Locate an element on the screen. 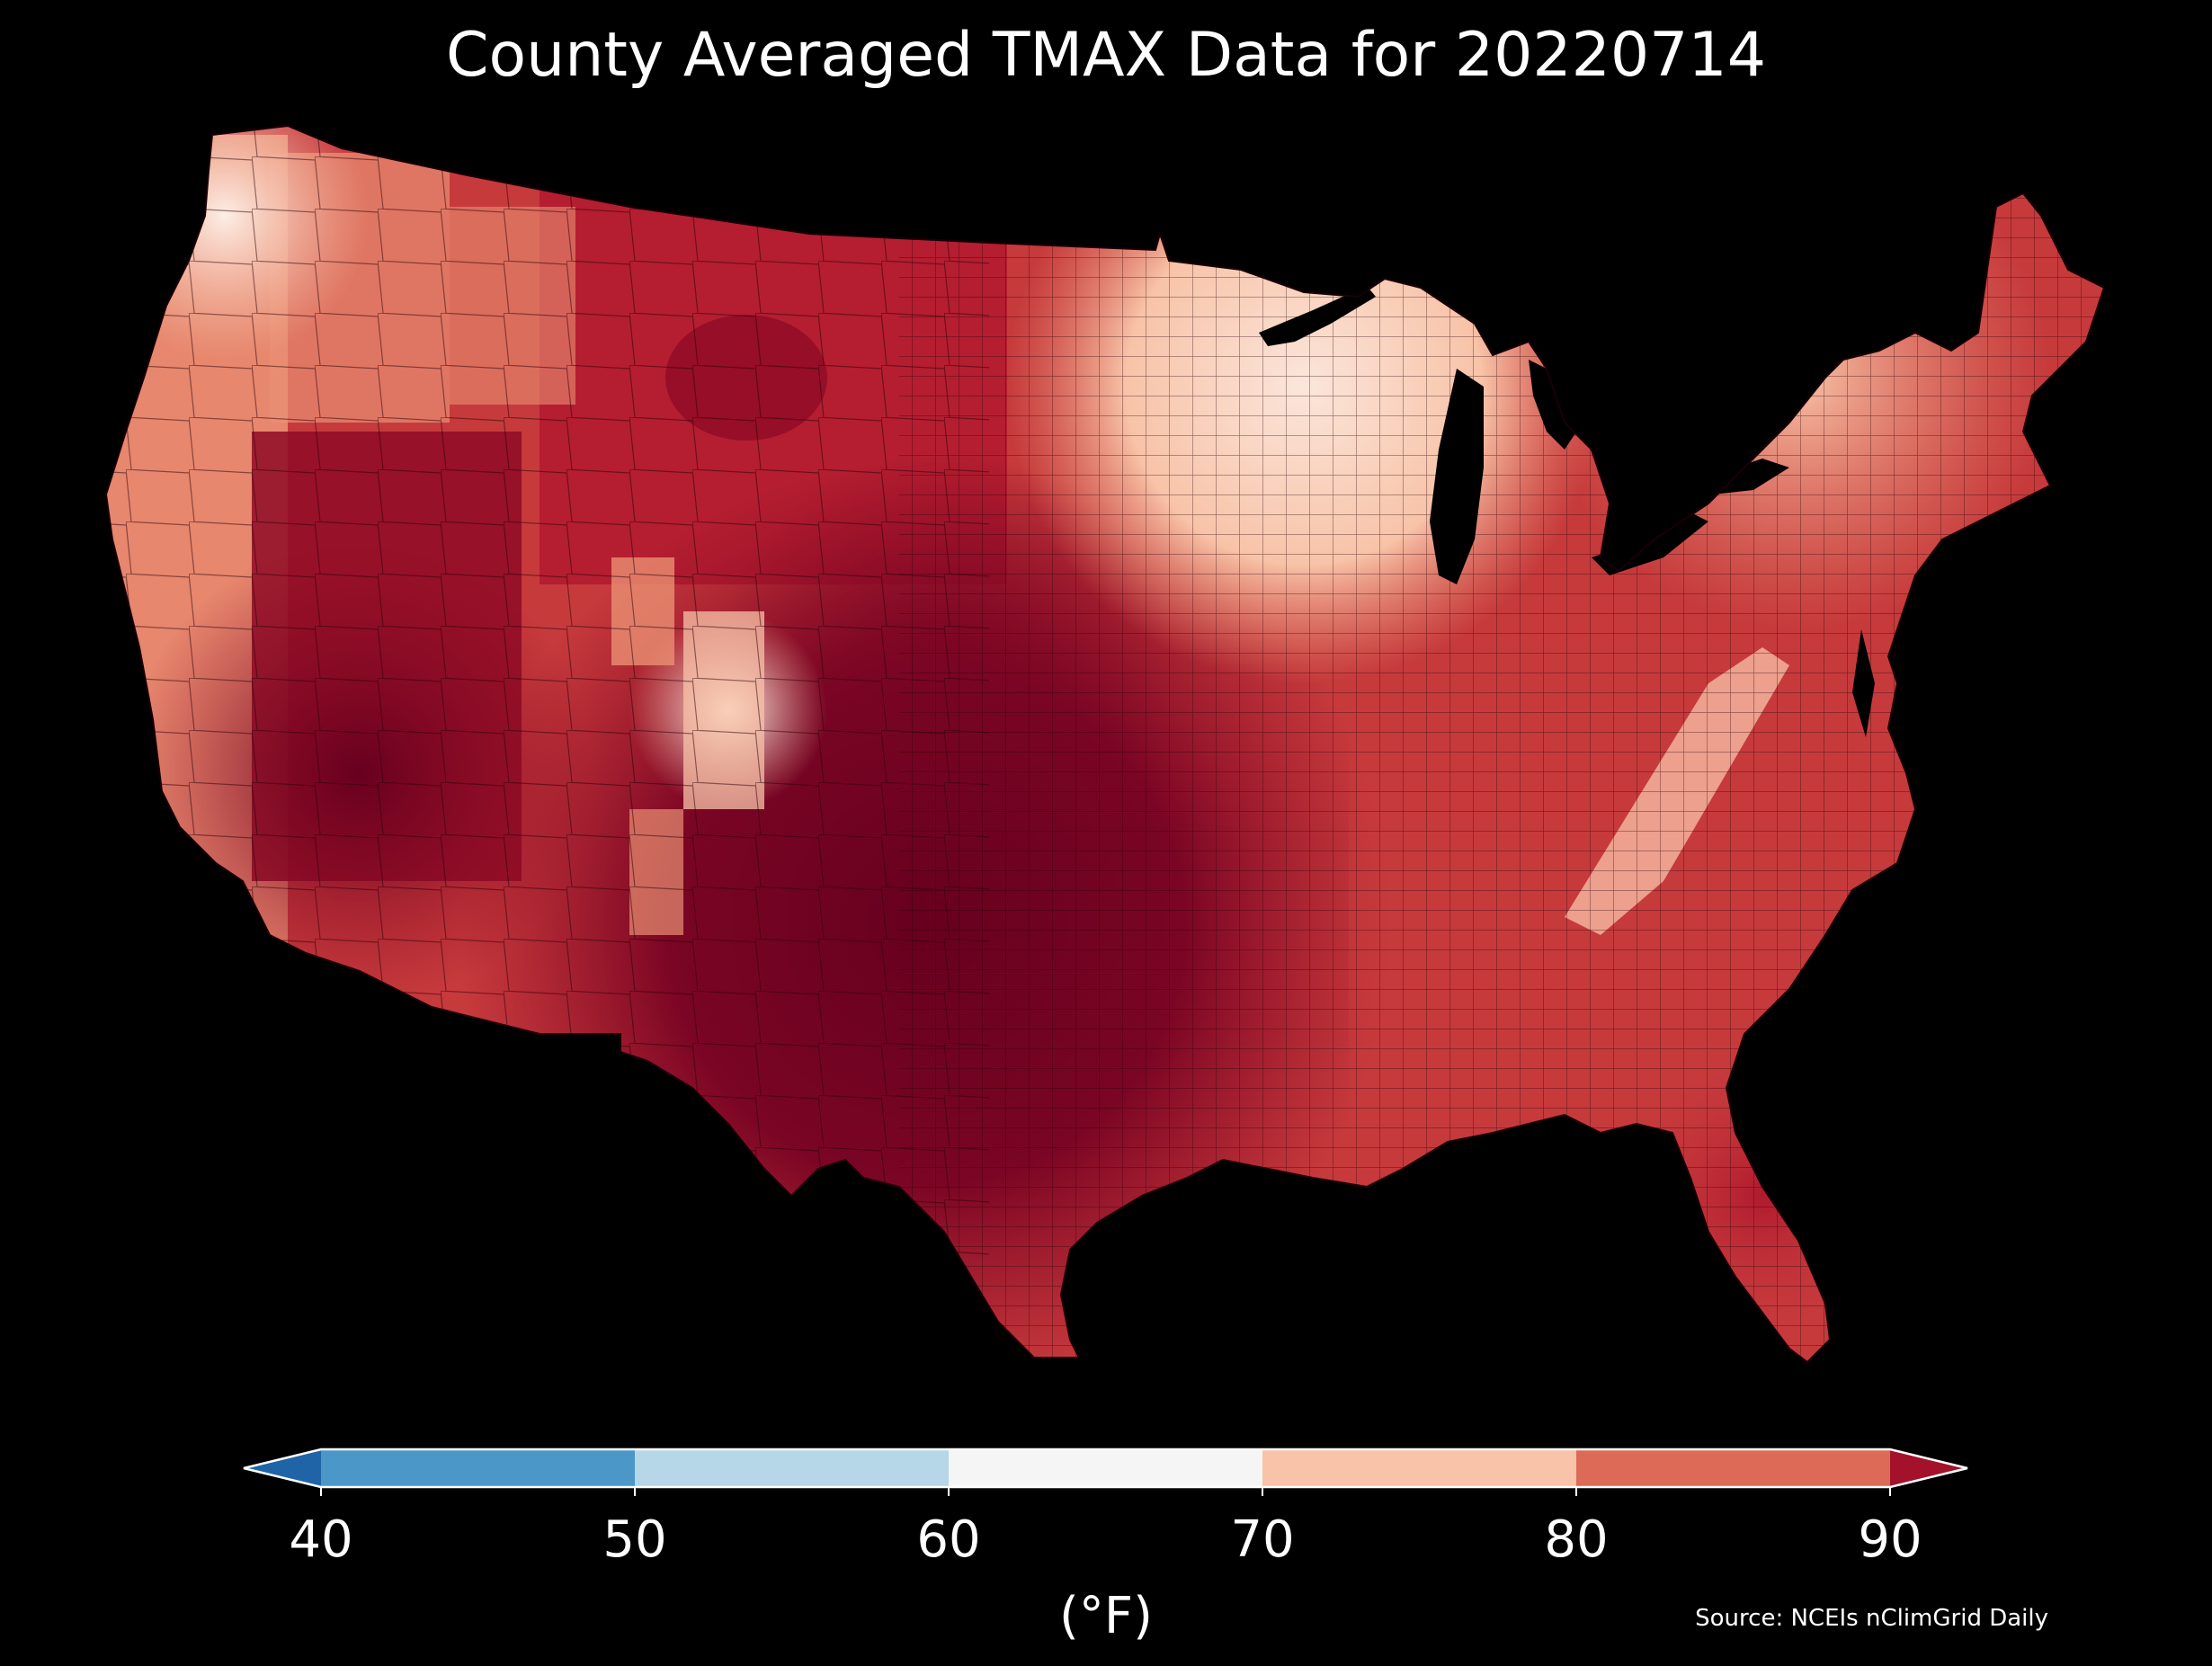 This screenshot has width=2212, height=1666. colorbar-tick-label: 50 is located at coordinates (634, 1540).